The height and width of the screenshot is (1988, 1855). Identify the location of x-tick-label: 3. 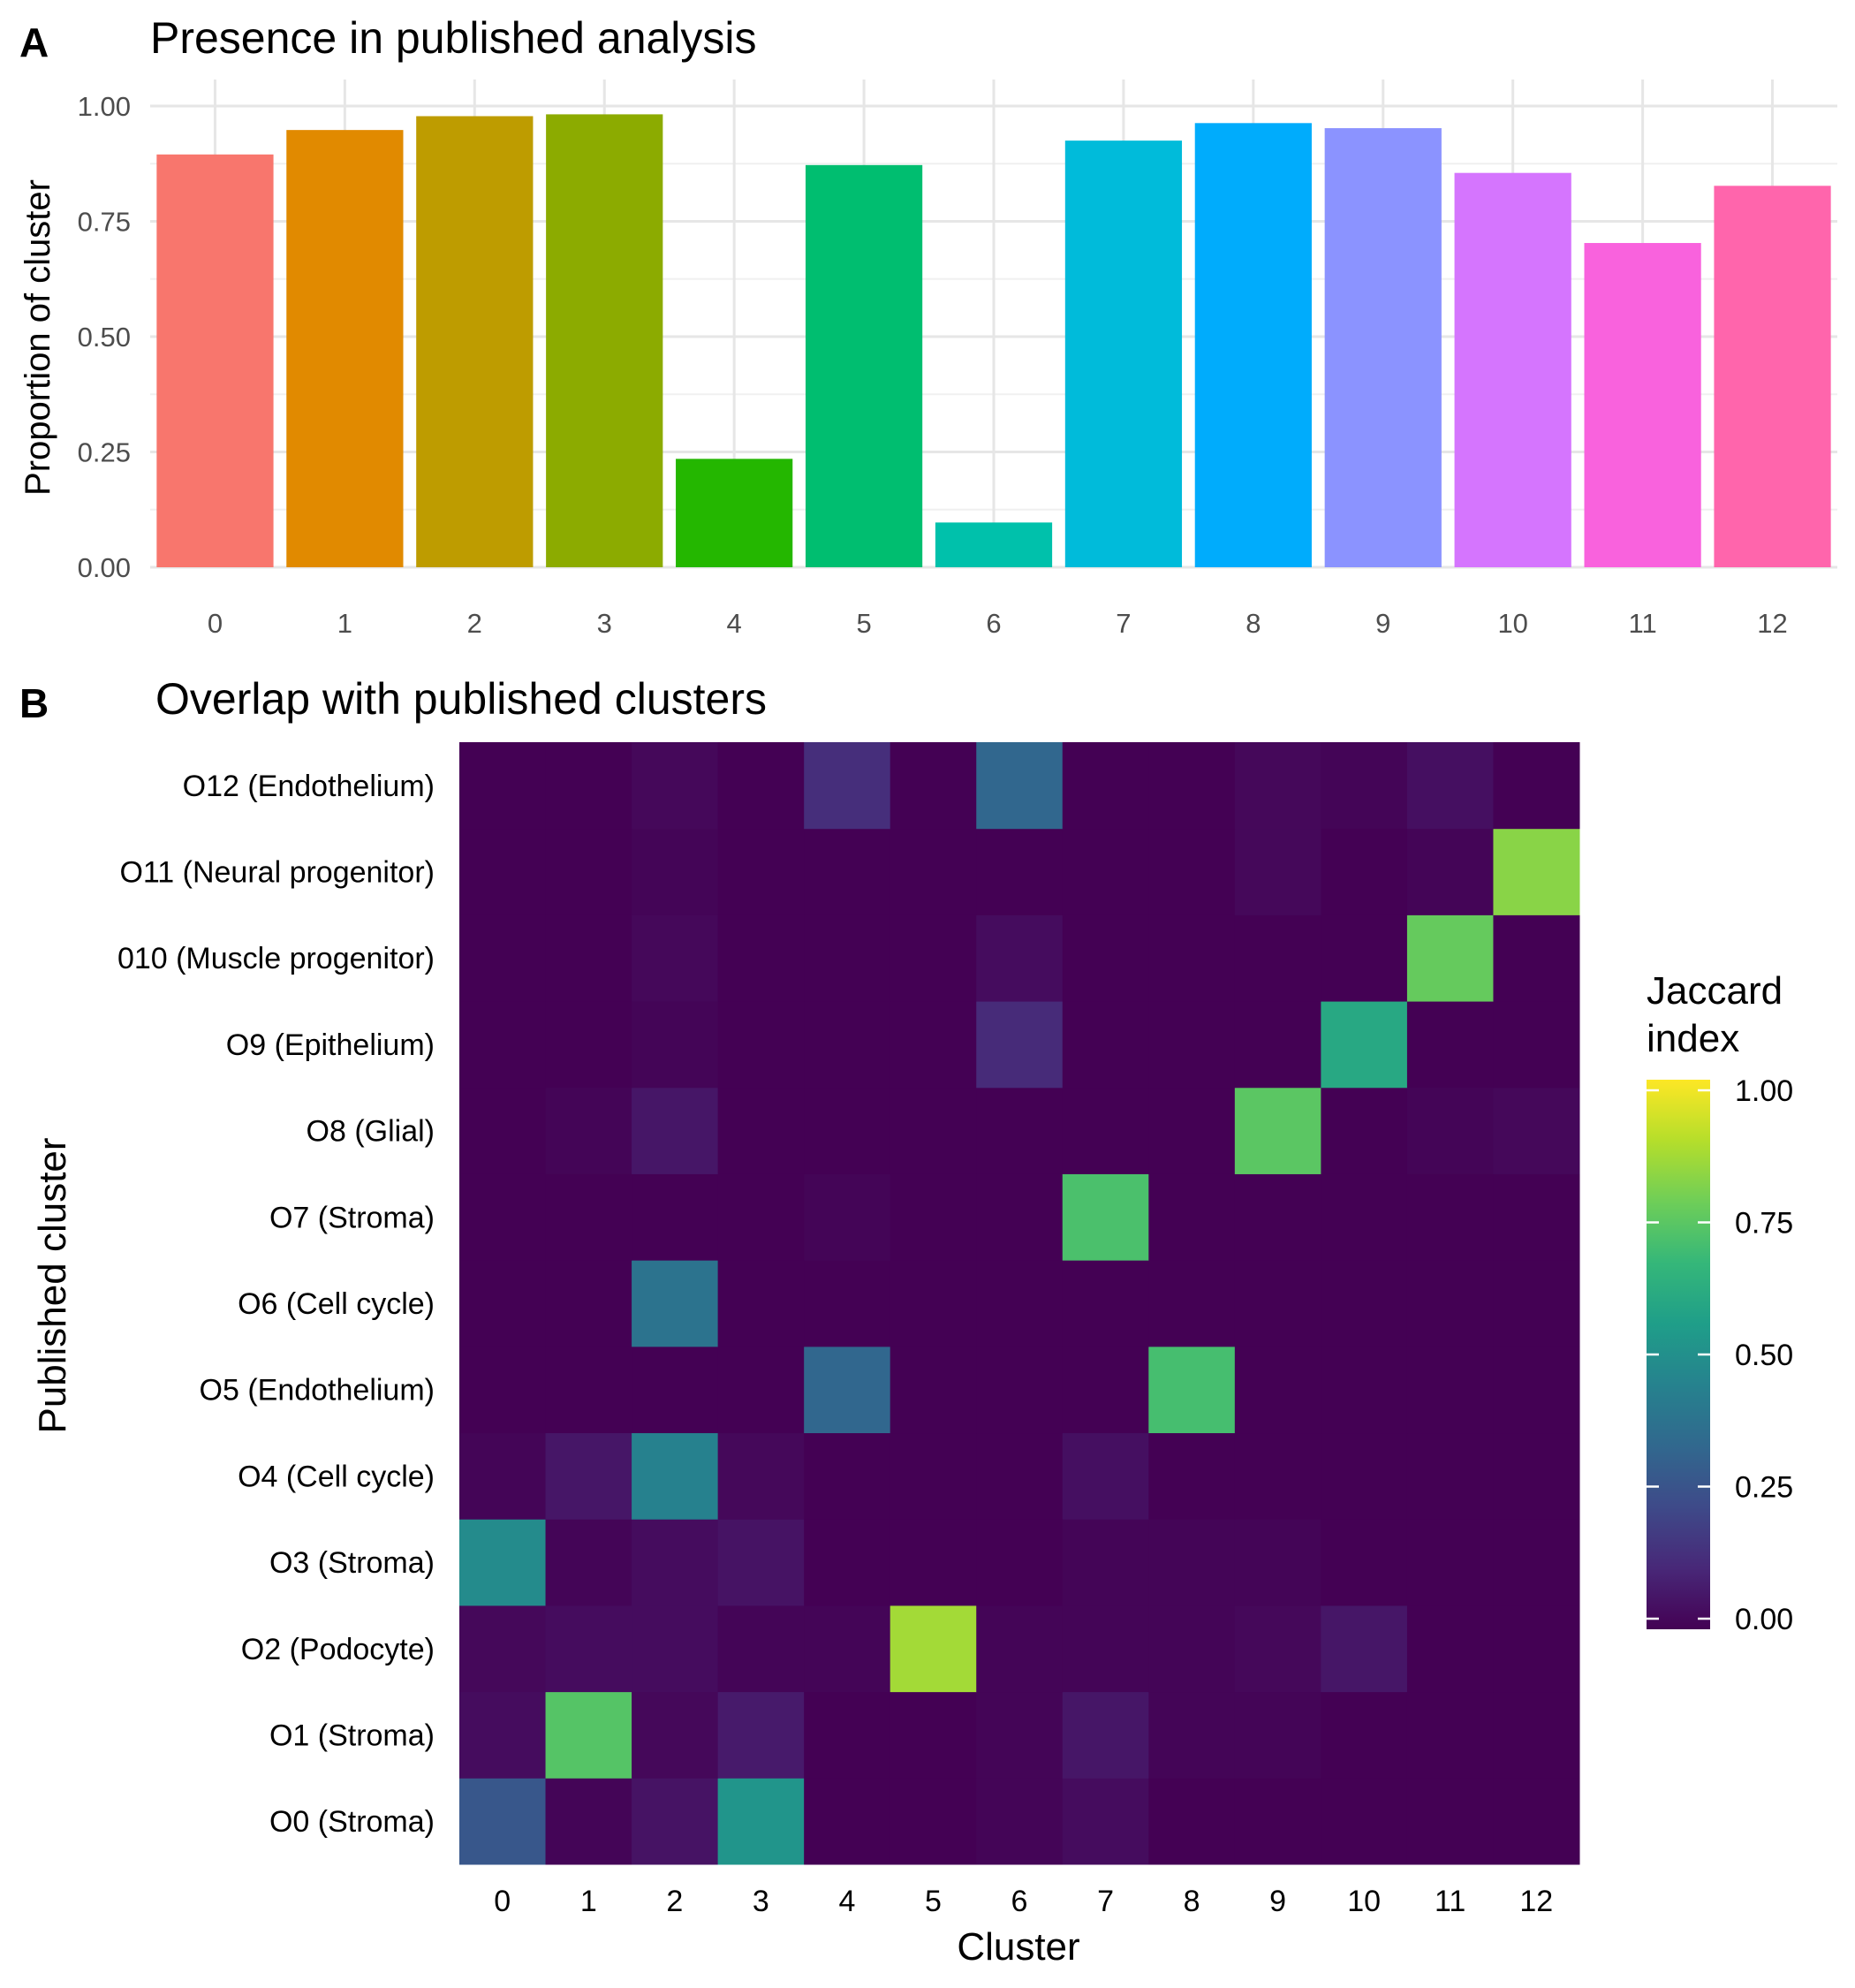
(761, 1901).